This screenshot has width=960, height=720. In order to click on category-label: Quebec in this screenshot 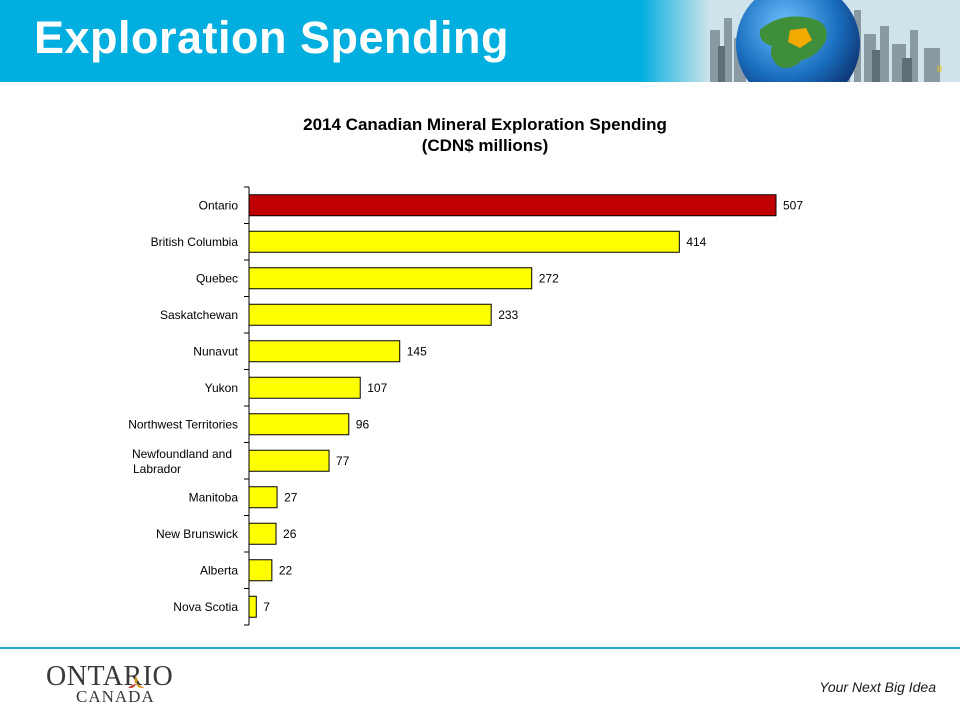, I will do `click(217, 278)`.